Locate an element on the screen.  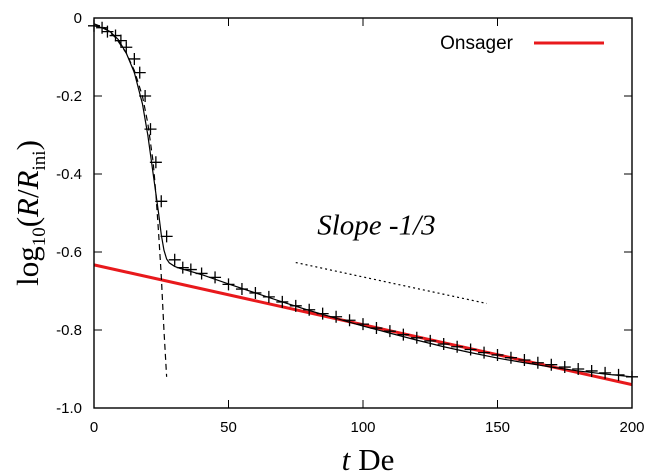
y-title-R2: R is located at coordinates (27, 180).